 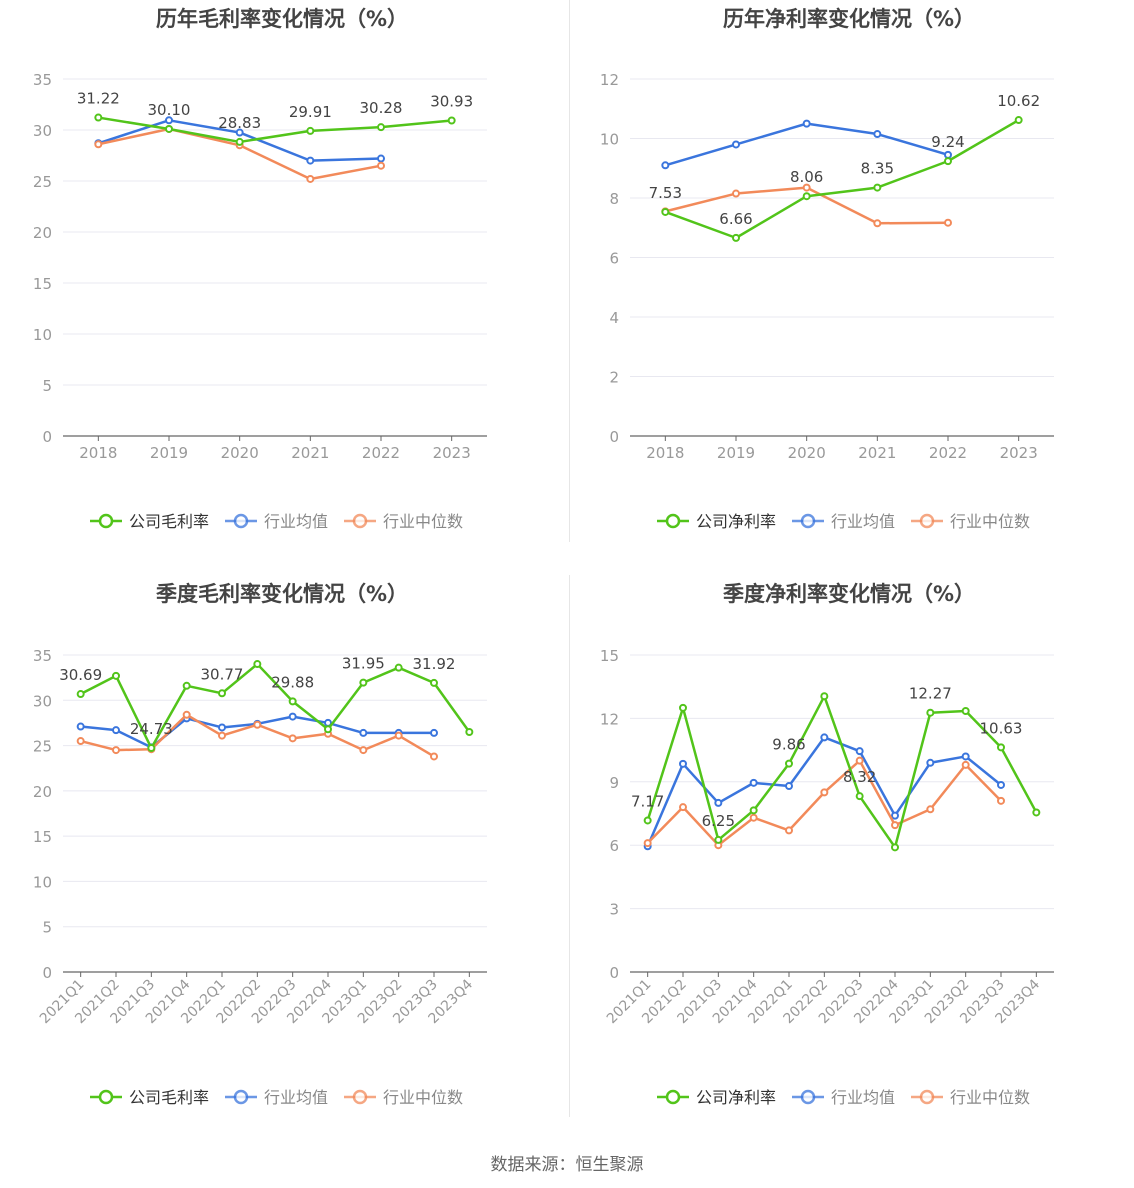 What do you see at coordinates (849, 594) in the screenshot?
I see `chart-title: 季度净利率变化情况（%）` at bounding box center [849, 594].